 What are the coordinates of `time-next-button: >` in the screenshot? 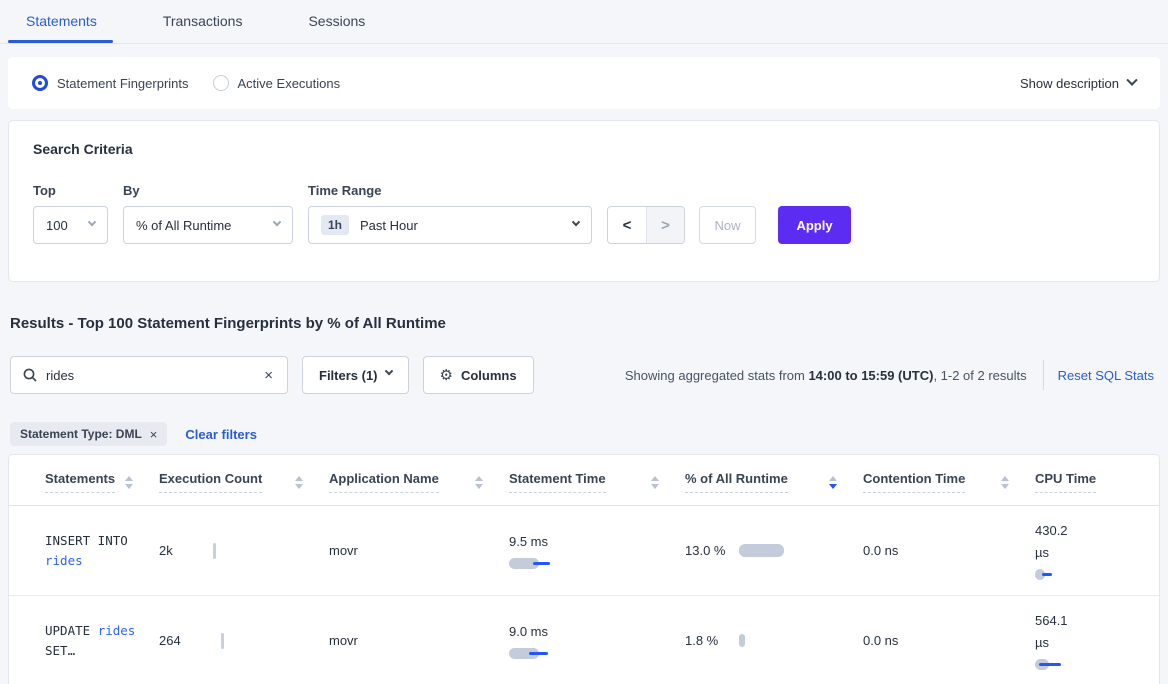 It's located at (665, 225).